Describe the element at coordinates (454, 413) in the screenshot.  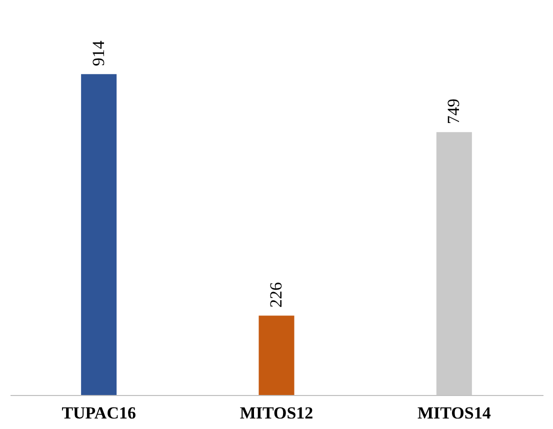
I see `x-tick-label: MITOS14` at that location.